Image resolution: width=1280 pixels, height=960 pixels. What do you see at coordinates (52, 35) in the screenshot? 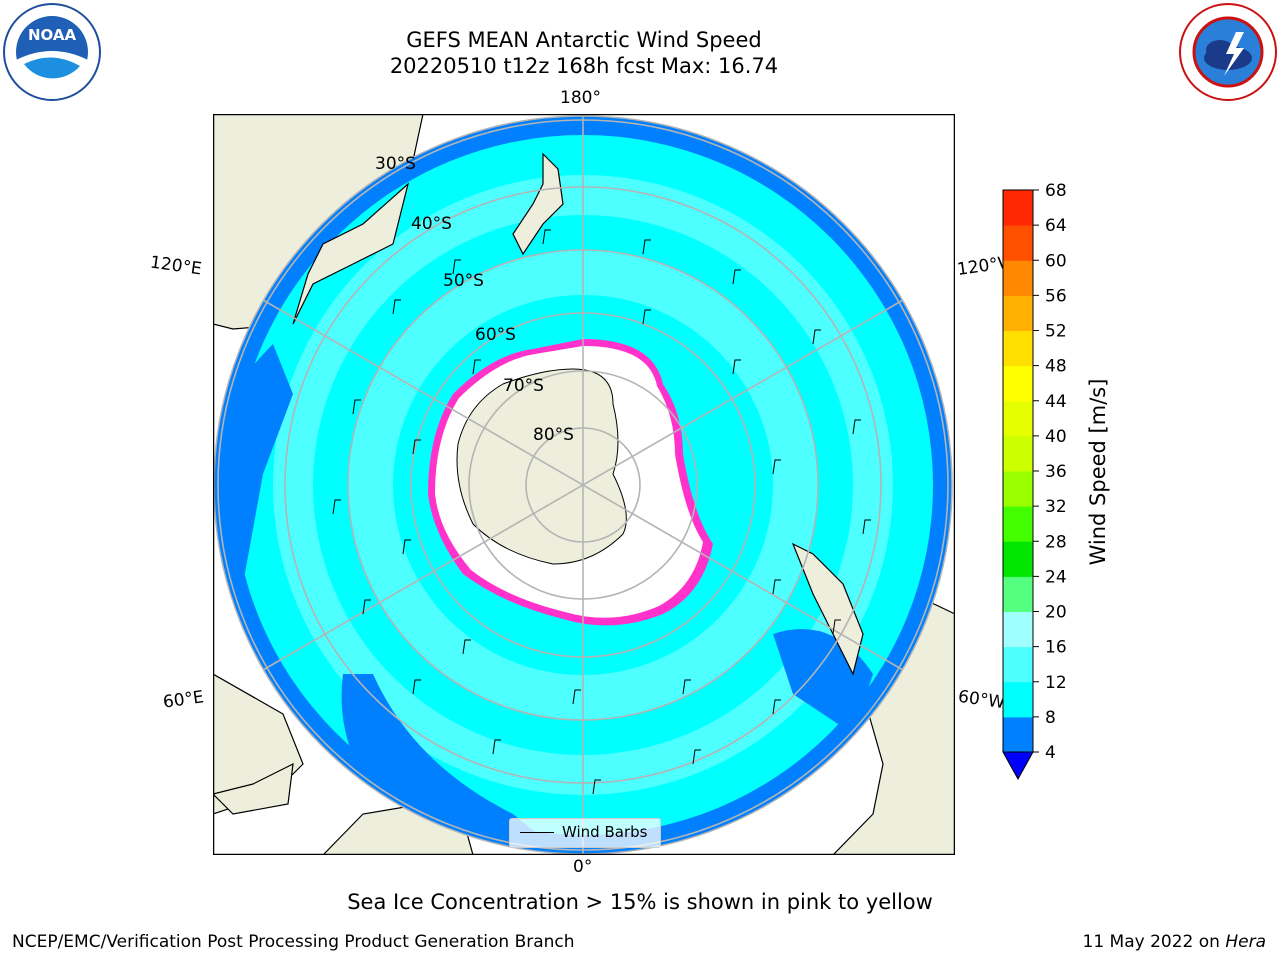
I see `noaa-logo-text: NOAA` at bounding box center [52, 35].